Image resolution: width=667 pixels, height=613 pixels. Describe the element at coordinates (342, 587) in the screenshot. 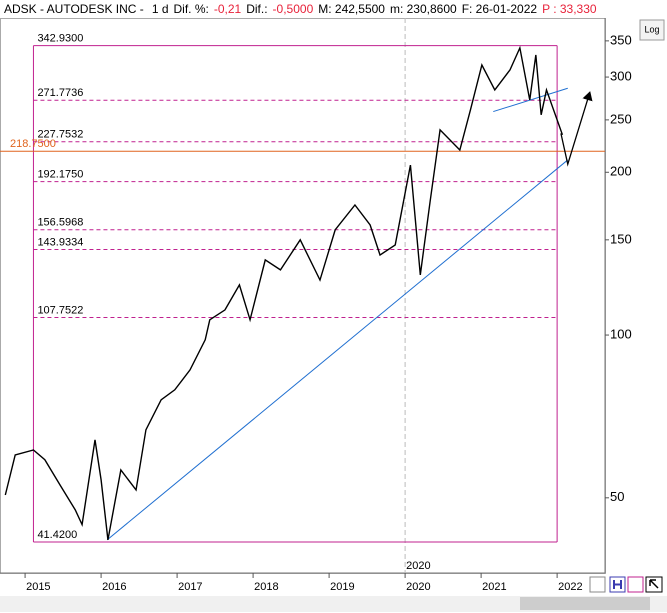

I see `x-tick-label: 2019` at that location.